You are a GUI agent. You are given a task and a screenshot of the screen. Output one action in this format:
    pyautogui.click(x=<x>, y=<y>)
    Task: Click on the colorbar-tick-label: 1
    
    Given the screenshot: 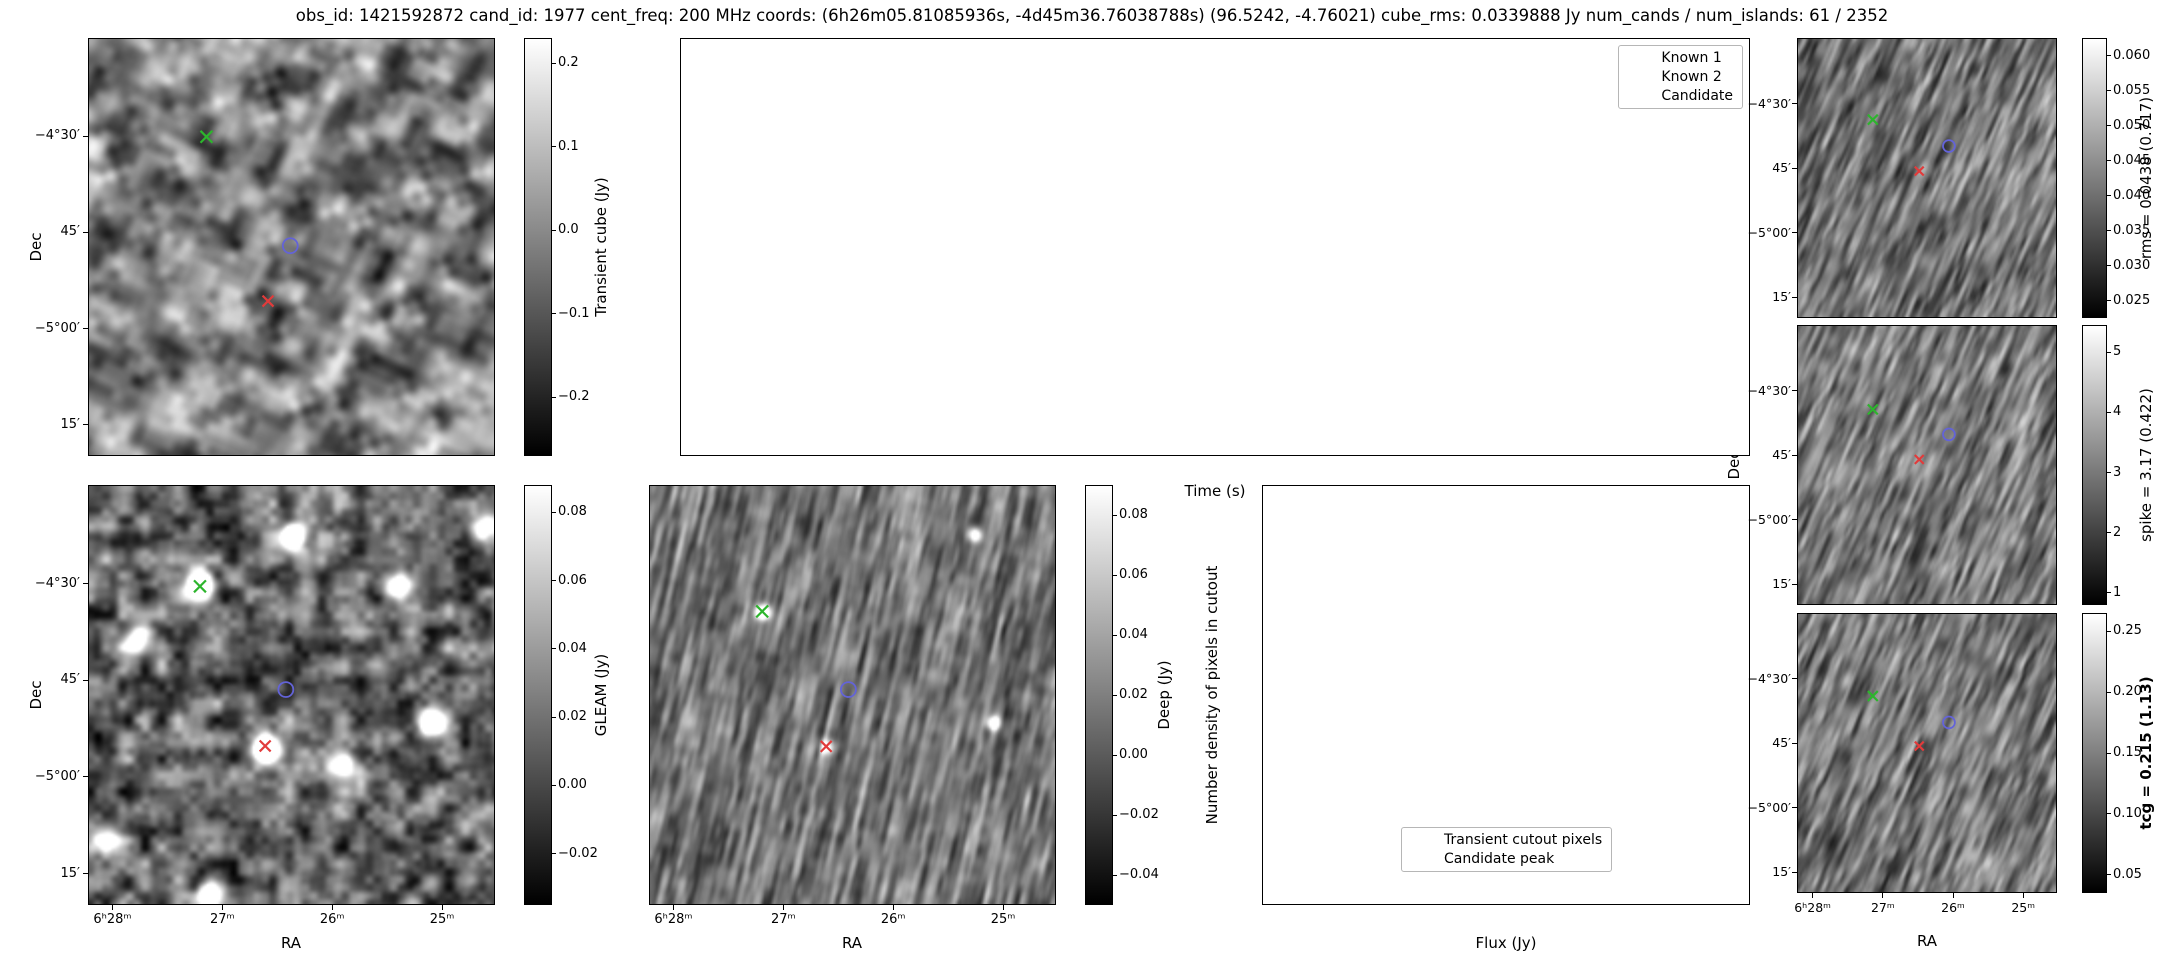 What is the action you would take?
    pyautogui.click(x=2117, y=592)
    